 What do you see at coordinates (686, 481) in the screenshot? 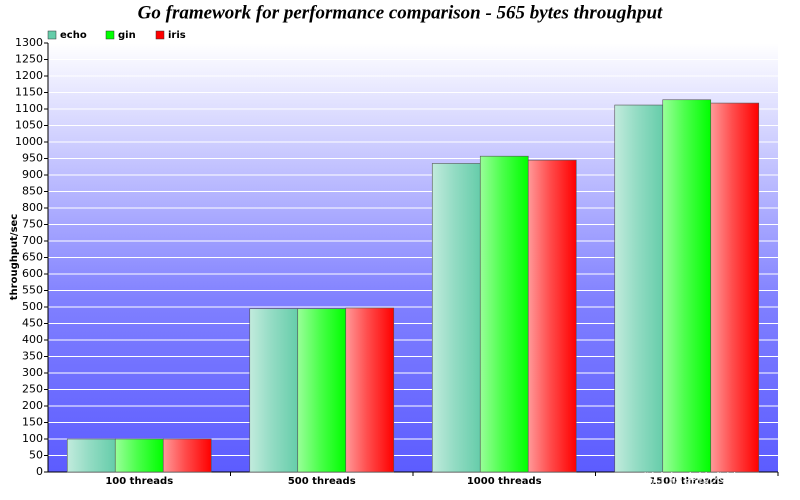
I see `x-tick-label: 1500 threads` at bounding box center [686, 481].